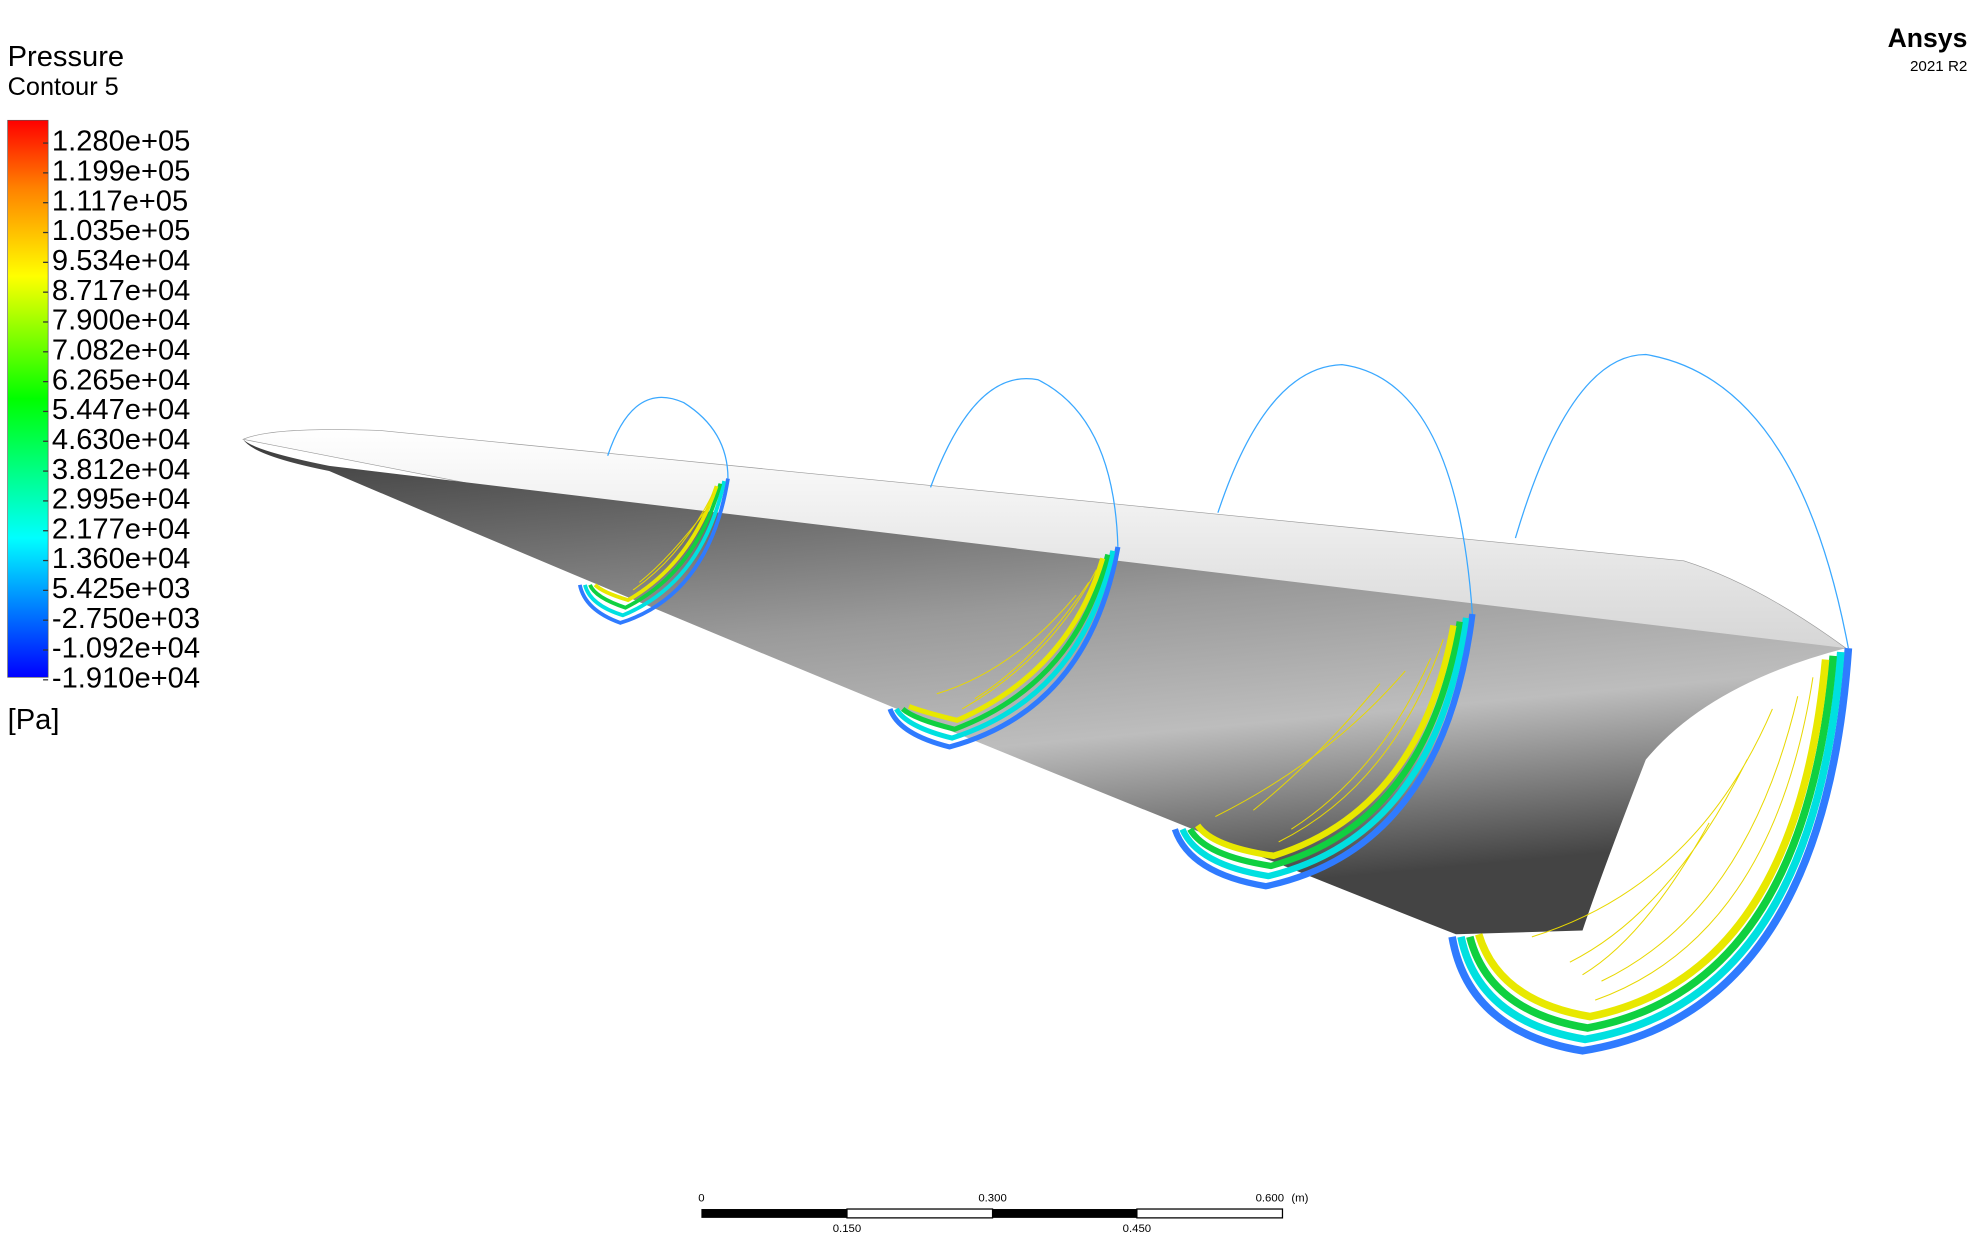 Image resolution: width=1975 pixels, height=1247 pixels. What do you see at coordinates (1299, 1198) in the screenshot?
I see `scale-unit: (m)` at bounding box center [1299, 1198].